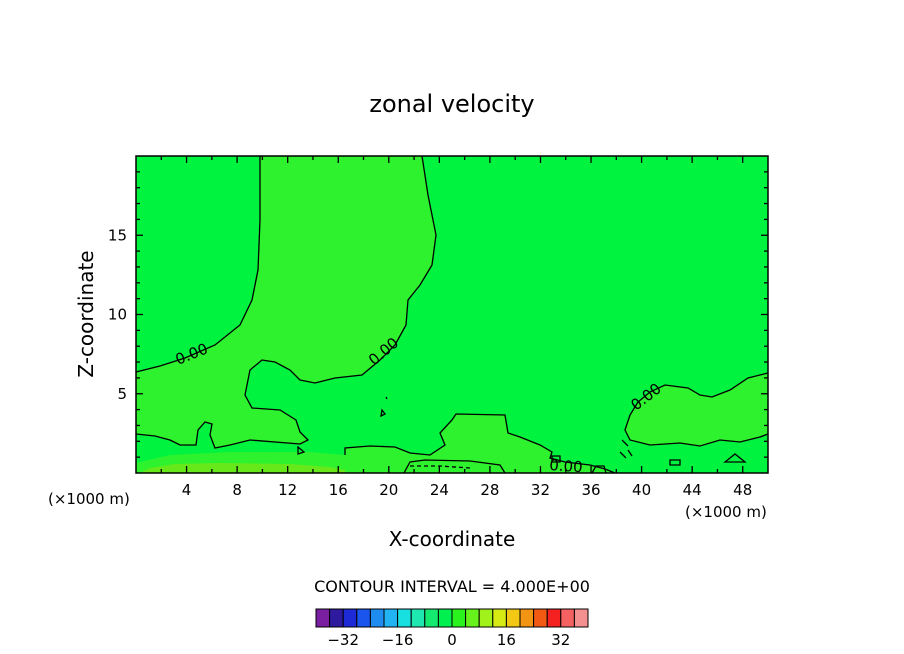 The image size is (904, 654). Describe the element at coordinates (122, 394) in the screenshot. I see `y-tick-label: 5` at that location.